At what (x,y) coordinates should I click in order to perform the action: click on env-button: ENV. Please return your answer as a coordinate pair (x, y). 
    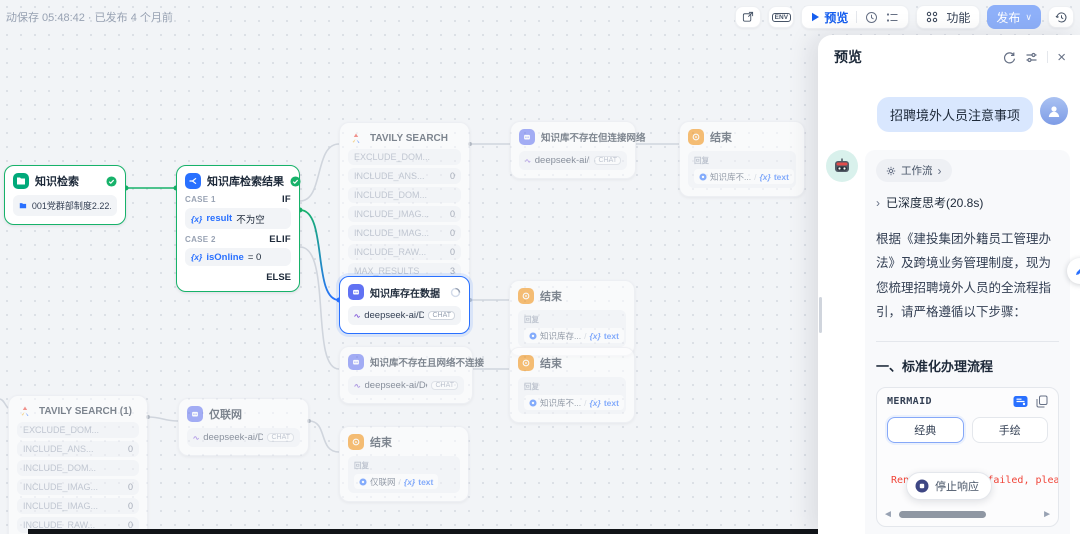
    Looking at the image, I should click on (781, 17).